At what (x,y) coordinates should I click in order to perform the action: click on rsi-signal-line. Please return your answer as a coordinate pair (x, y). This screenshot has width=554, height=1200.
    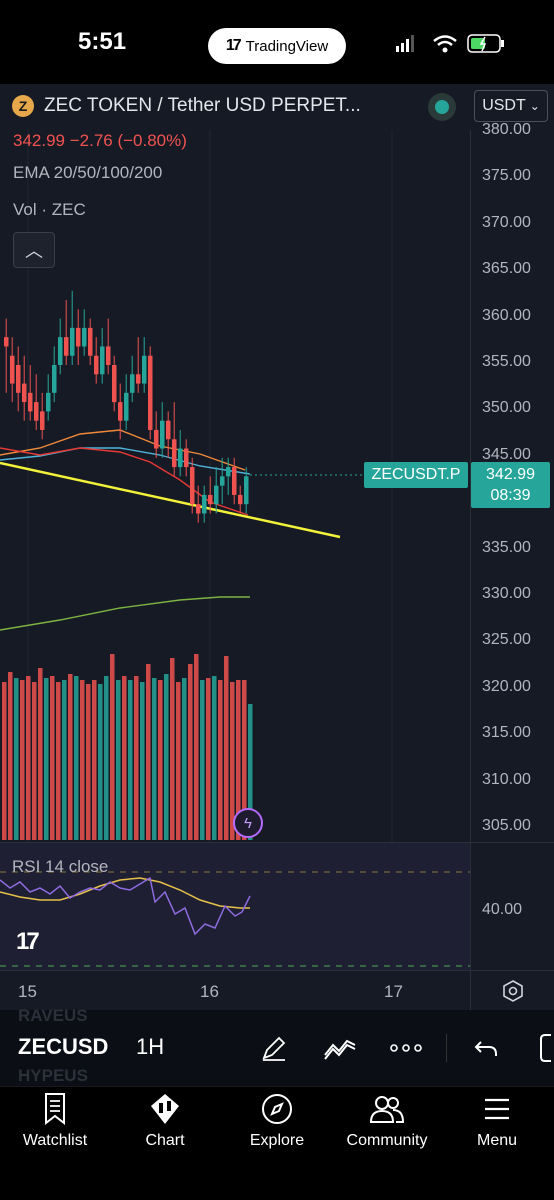
    Looking at the image, I should click on (125, 893).